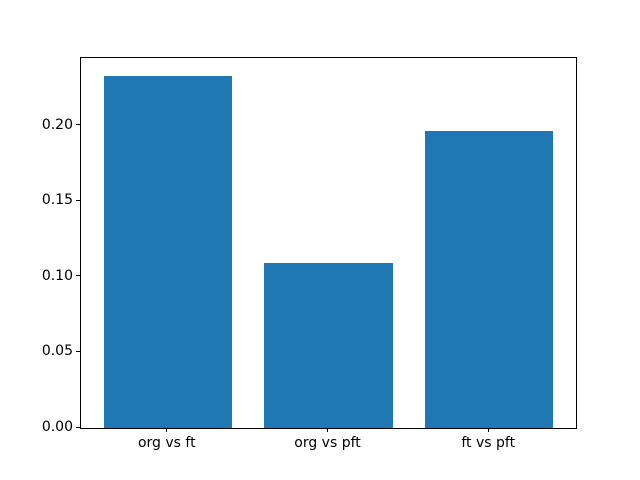 Image resolution: width=640 pixels, height=480 pixels. I want to click on y-axis-tick-label: 0.15, so click(57, 200).